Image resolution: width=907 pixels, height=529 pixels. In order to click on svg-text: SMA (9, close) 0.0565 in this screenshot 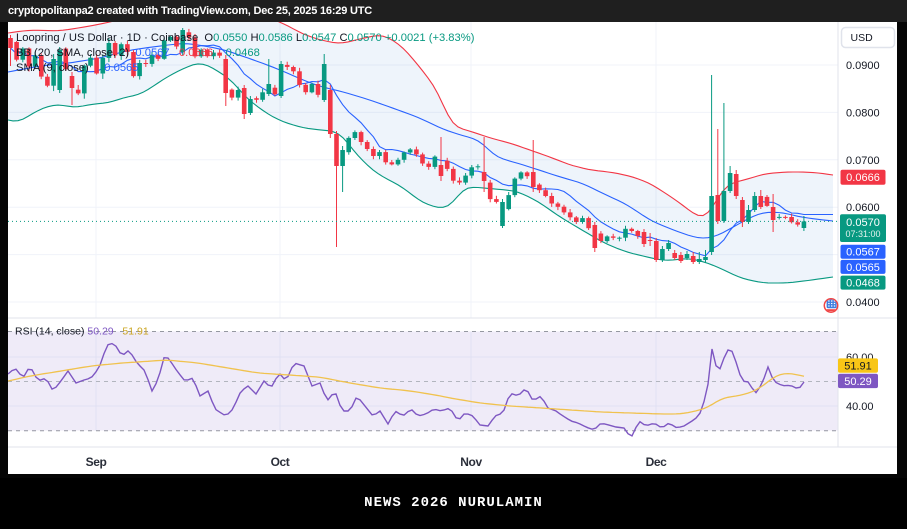, I will do `click(77, 68)`.